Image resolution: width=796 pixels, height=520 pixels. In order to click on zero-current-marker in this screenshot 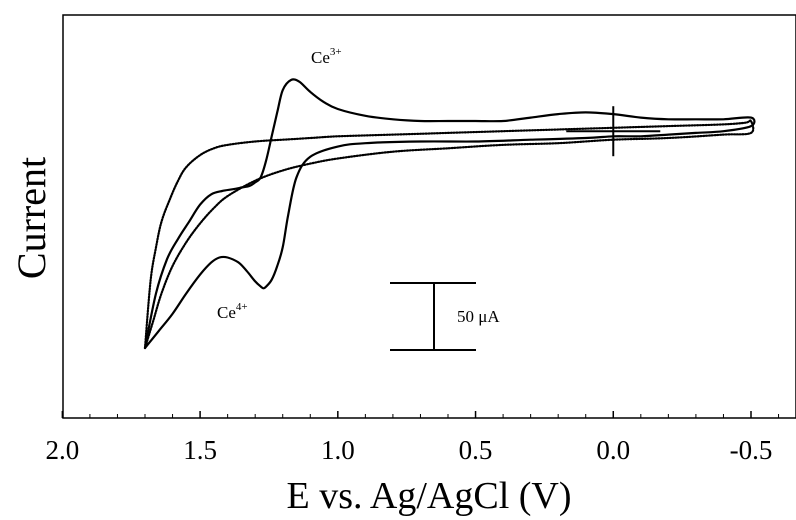, I will do `click(613, 131)`.